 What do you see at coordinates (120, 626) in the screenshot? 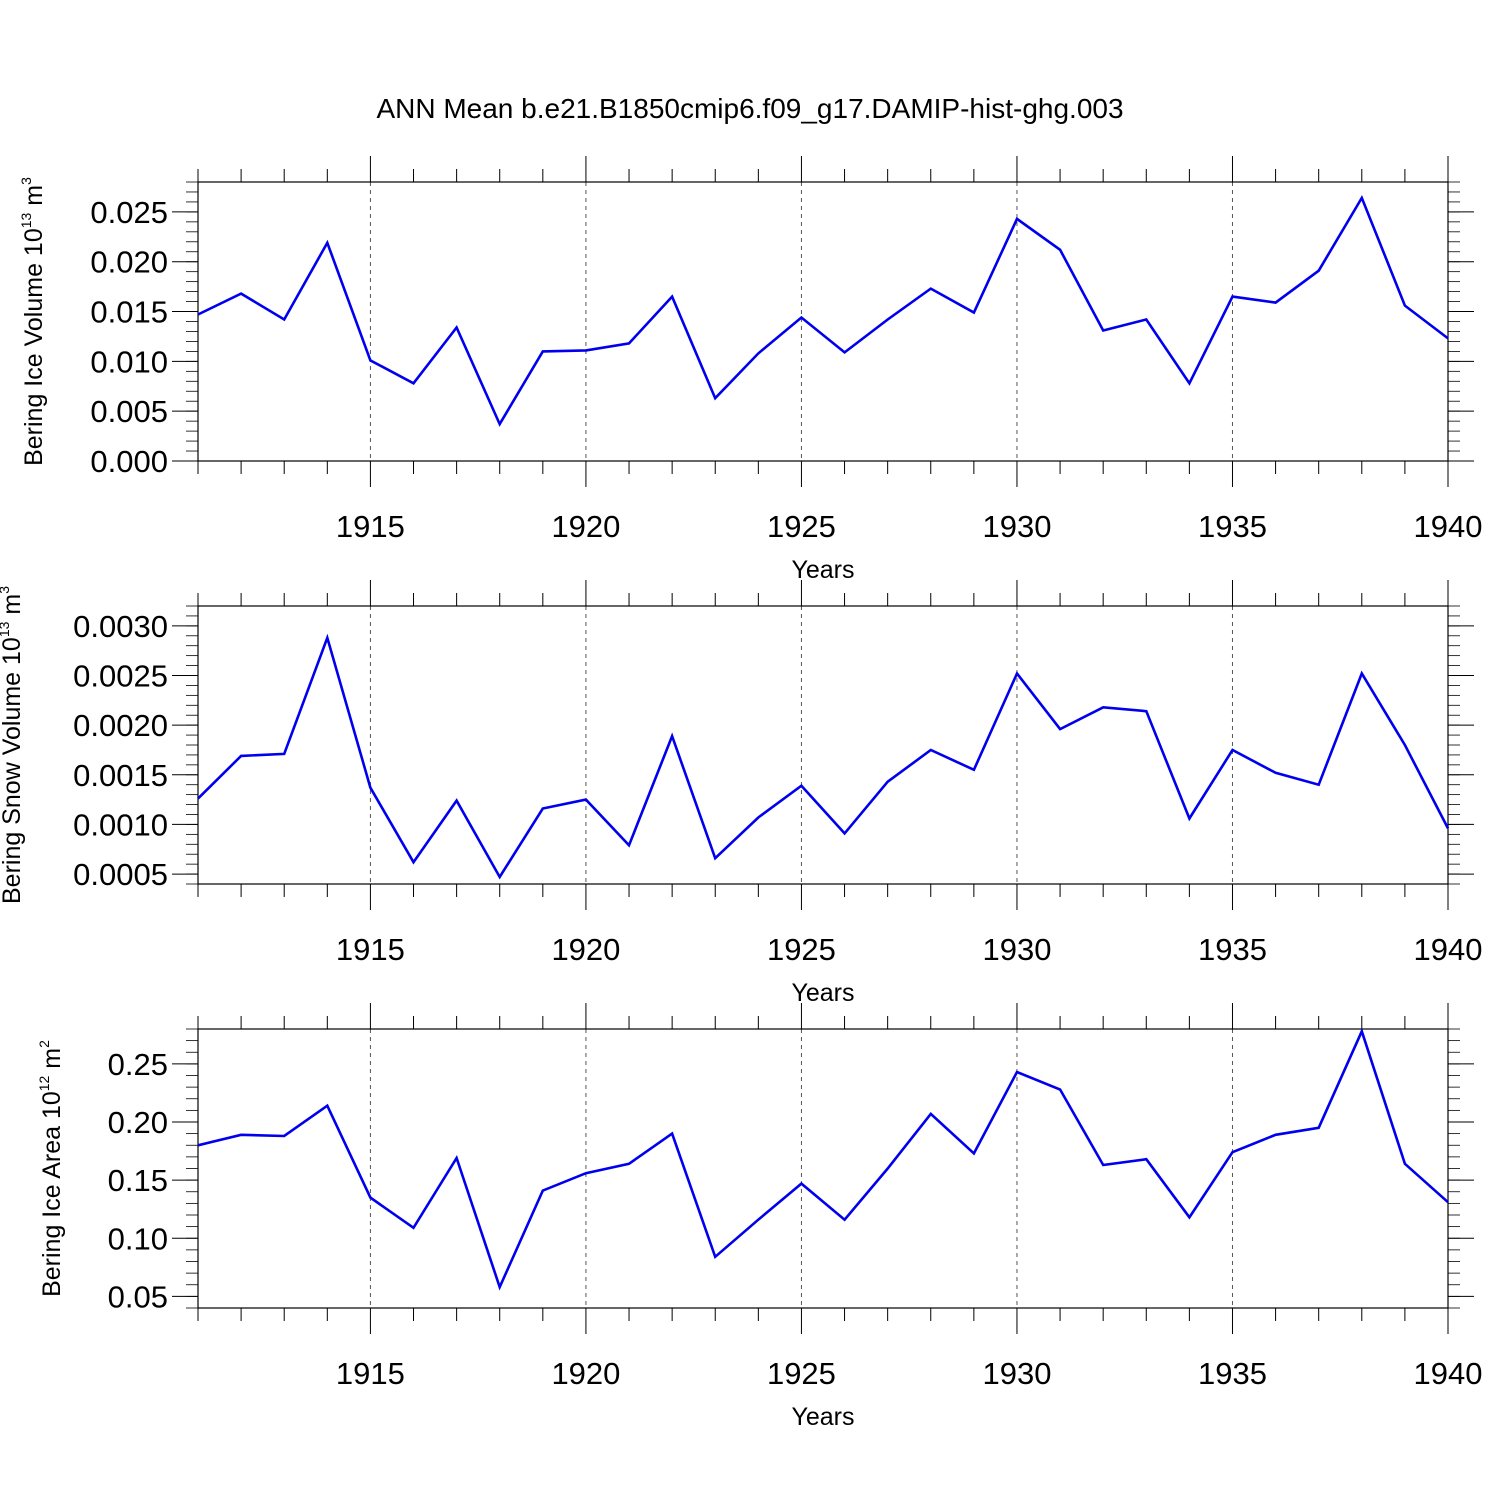
I see `y-tick-label: 0.0030` at bounding box center [120, 626].